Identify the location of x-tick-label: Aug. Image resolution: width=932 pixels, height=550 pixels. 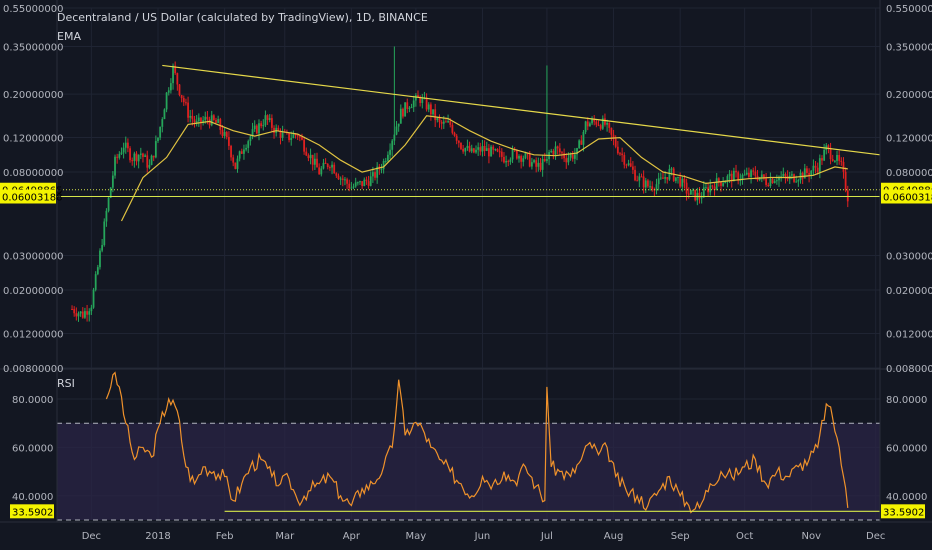
(614, 536).